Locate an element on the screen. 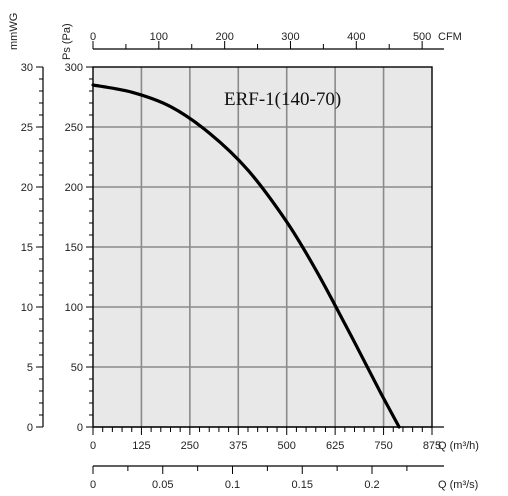 This screenshot has height=496, width=508. pressure-pa-tick-label: 100 is located at coordinates (74, 308).